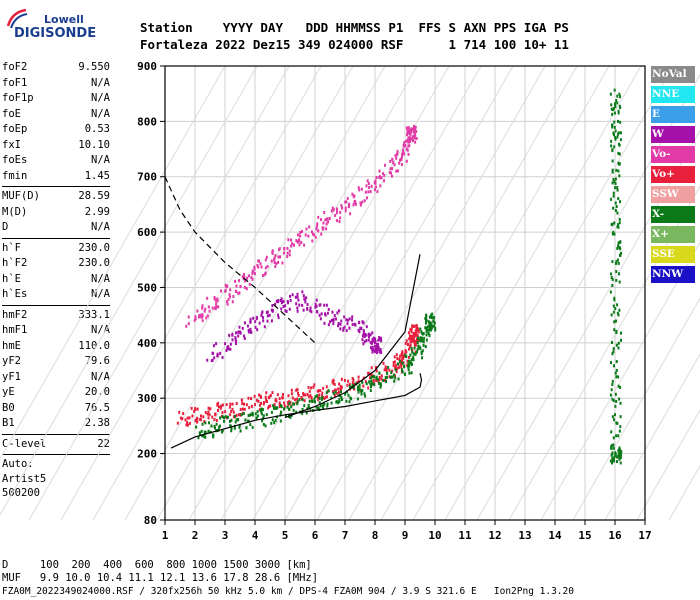 This screenshot has width=700, height=600. Describe the element at coordinates (673, 176) in the screenshot. I see `legend: NoVal NNE E W Vo- Vo+ SSW X- X+ SSE NNW` at that location.